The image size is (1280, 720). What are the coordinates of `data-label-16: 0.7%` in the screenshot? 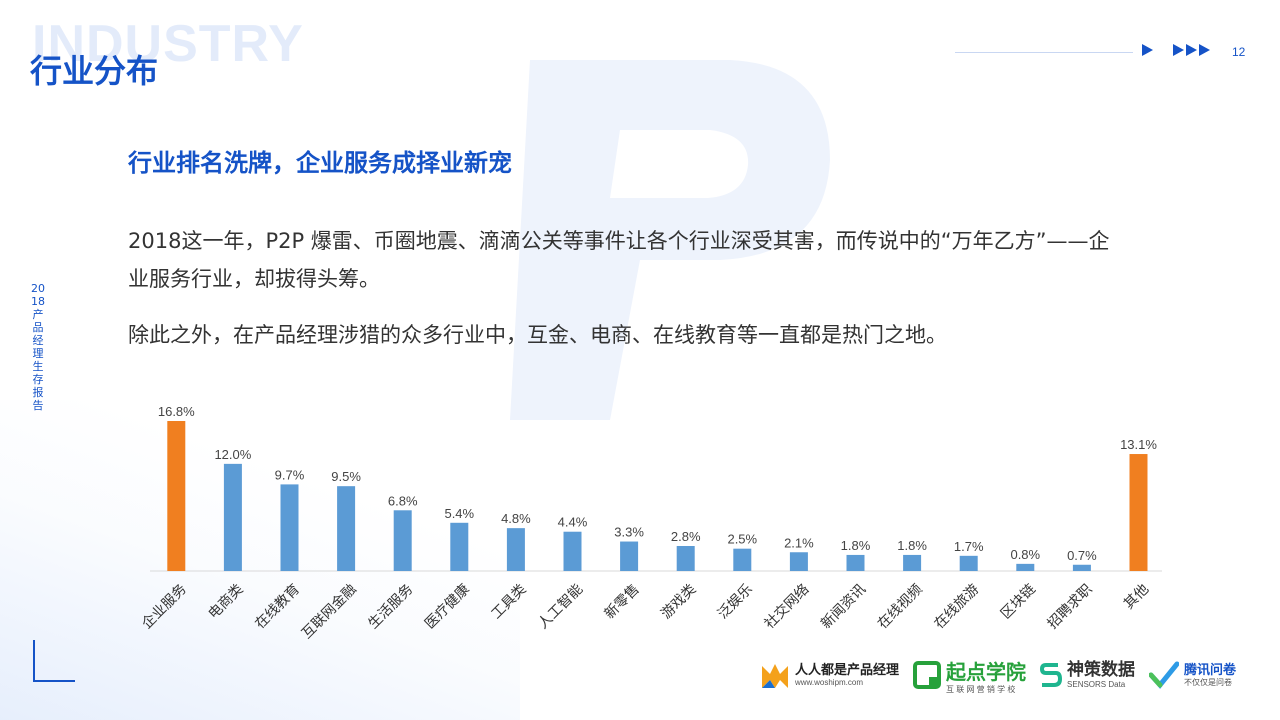 It's located at (1082, 555).